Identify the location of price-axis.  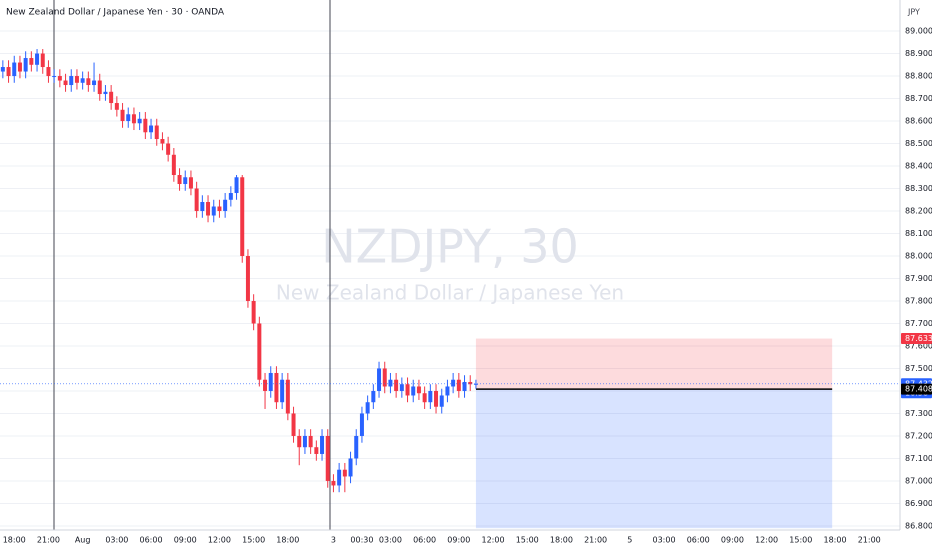
(916, 275).